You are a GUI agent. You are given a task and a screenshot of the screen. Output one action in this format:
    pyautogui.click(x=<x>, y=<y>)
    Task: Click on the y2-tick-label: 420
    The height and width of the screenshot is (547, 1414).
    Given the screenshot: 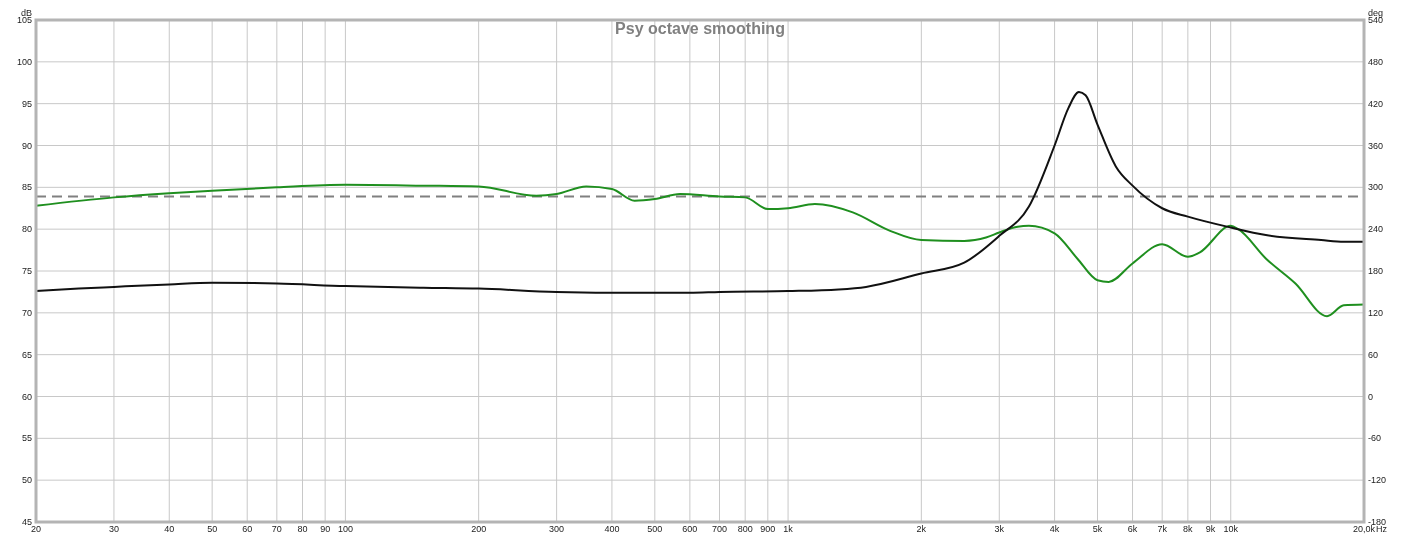 What is the action you would take?
    pyautogui.click(x=1376, y=103)
    